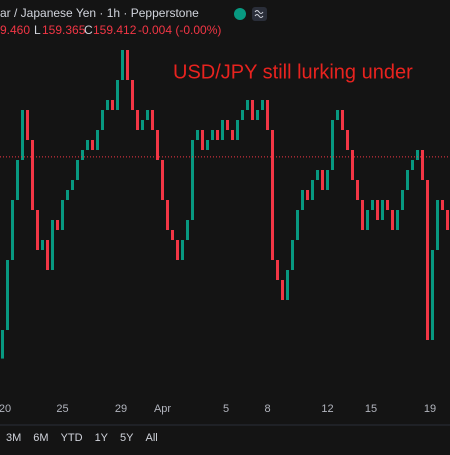  I want to click on range-button: All, so click(152, 438).